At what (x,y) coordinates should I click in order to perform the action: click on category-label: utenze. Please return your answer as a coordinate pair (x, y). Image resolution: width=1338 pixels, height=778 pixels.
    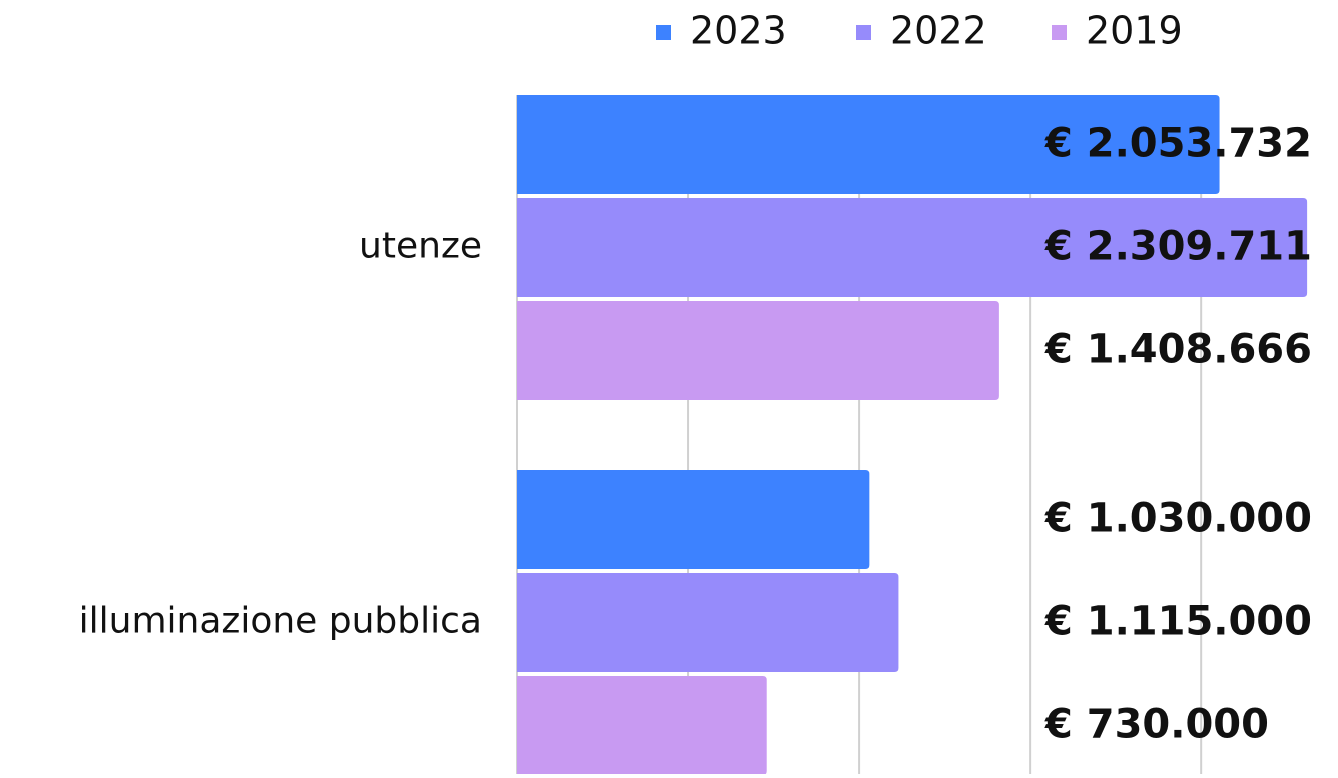
    Looking at the image, I should click on (420, 246).